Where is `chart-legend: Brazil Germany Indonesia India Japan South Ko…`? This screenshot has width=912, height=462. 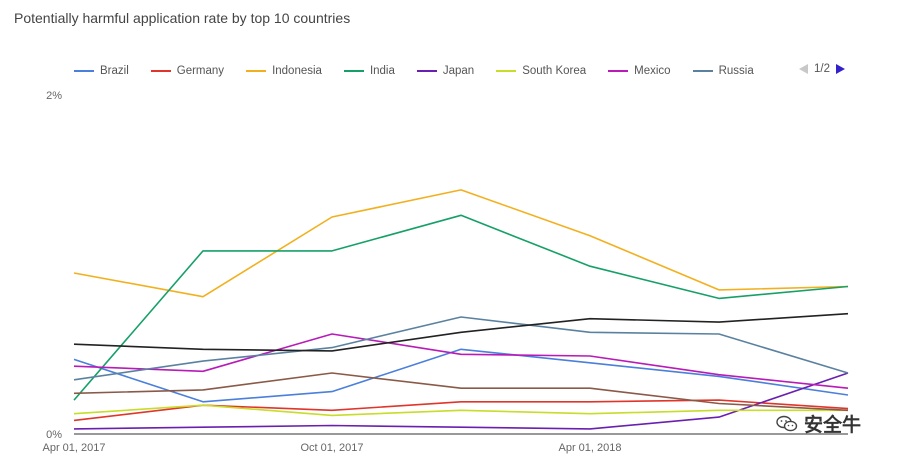
chart-legend: Brazil Germany Indonesia India Japan South Ko… is located at coordinates (425, 71).